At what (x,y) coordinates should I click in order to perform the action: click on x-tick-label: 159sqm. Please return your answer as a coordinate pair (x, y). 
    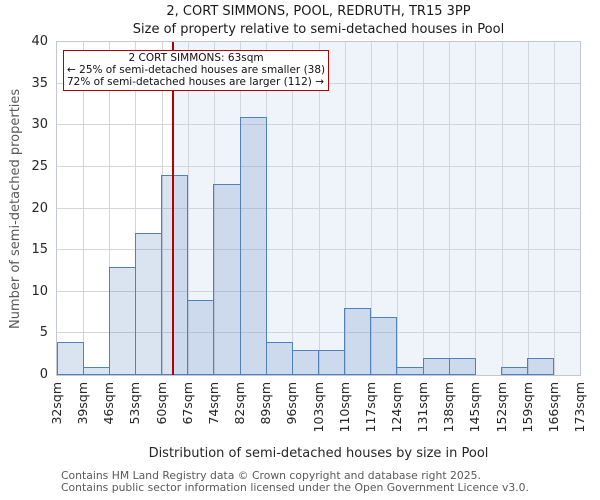
    Looking at the image, I should click on (527, 407).